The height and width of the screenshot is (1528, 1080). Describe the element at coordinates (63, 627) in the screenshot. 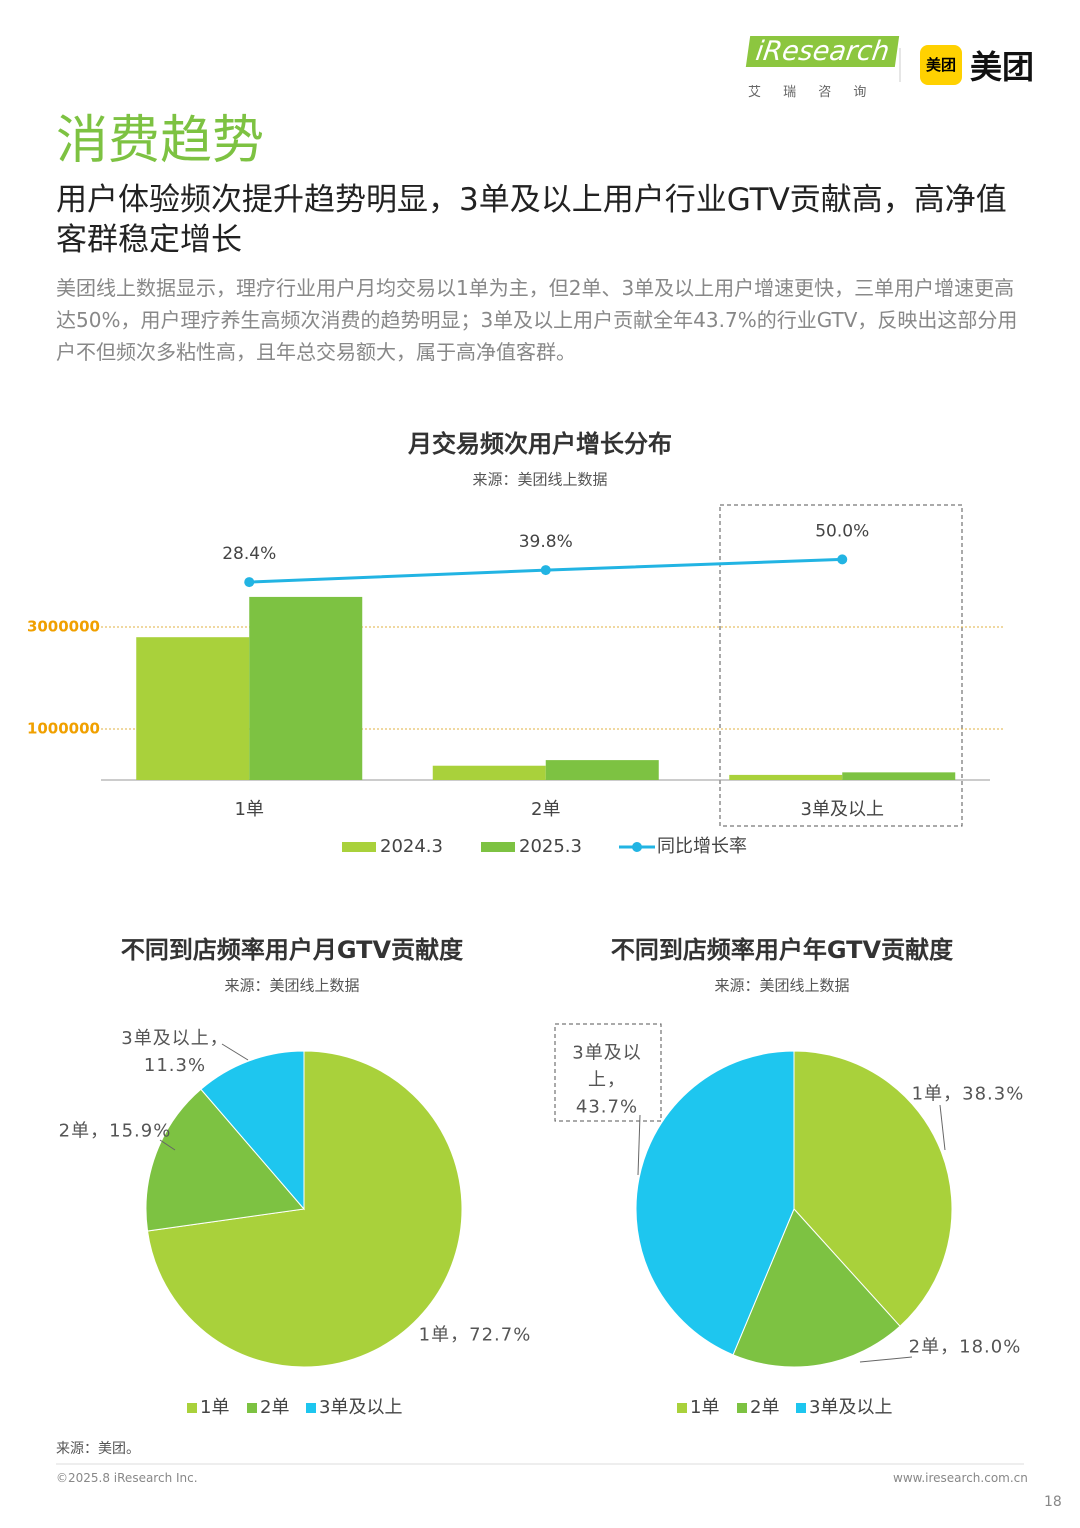

I see `y-tick-label: 3000000` at that location.